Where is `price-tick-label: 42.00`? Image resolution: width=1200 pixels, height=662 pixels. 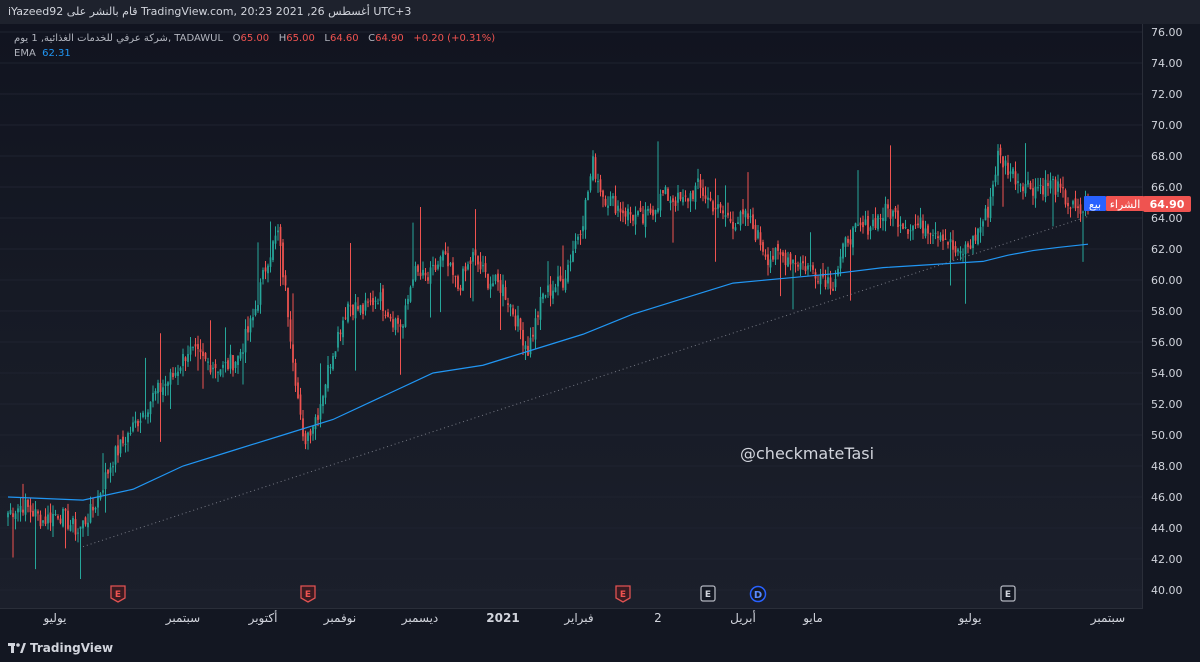
price-tick-label: 42.00 is located at coordinates (1167, 559).